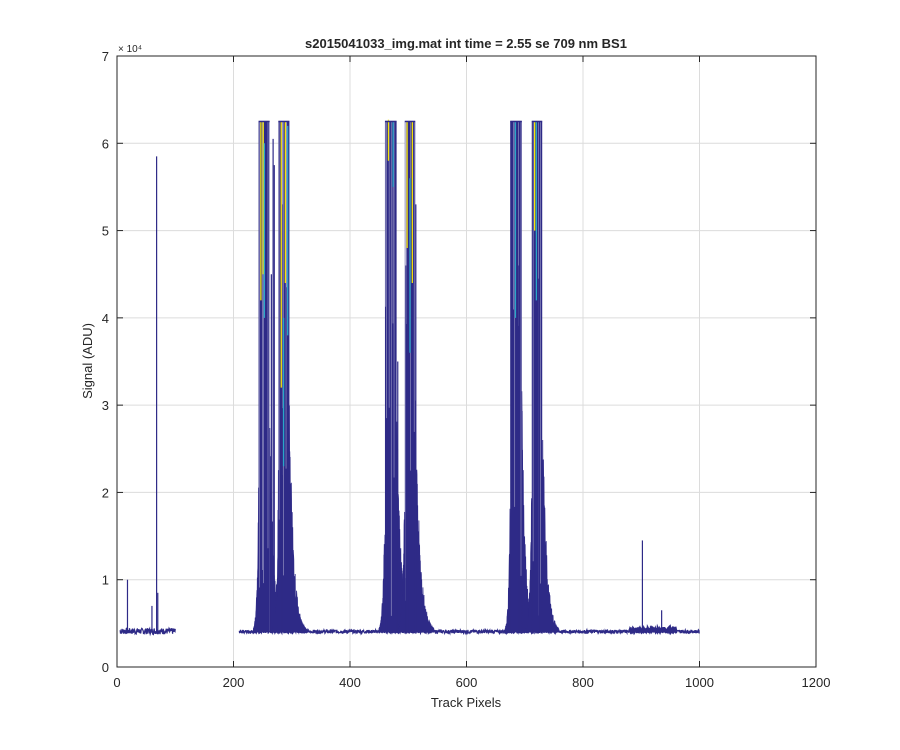  Describe the element at coordinates (466, 702) in the screenshot. I see `x-axis-label: Track Pixels` at that location.